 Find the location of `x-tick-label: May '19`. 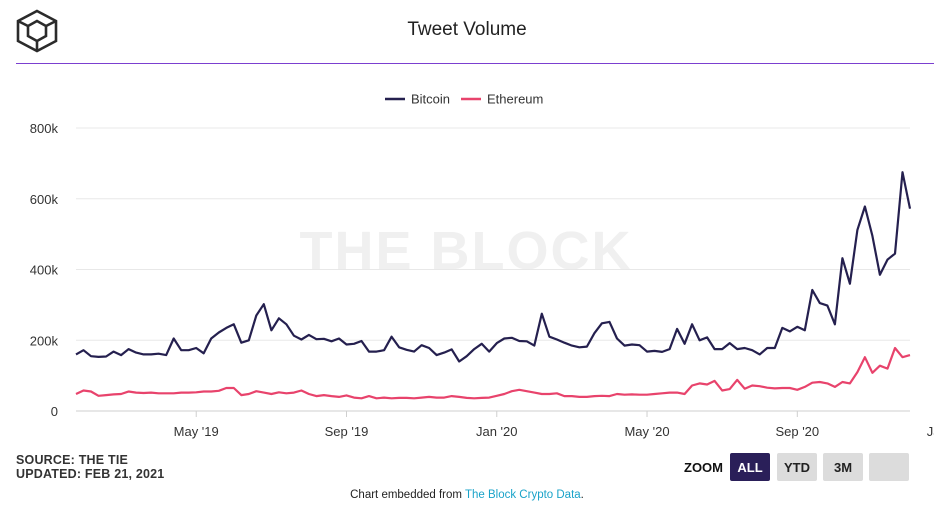

x-tick-label: May '19 is located at coordinates (196, 431).